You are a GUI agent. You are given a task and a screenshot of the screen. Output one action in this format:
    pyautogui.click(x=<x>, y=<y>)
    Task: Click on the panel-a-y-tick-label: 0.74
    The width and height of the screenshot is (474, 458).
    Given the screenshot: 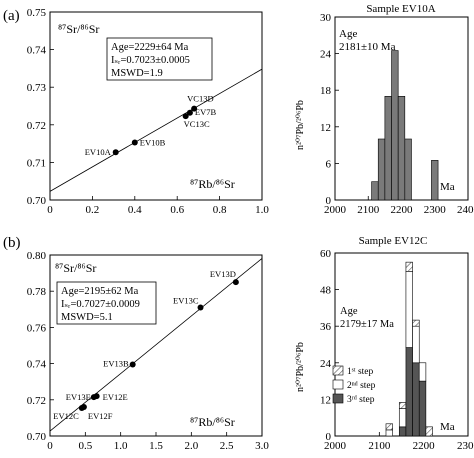 What is the action you would take?
    pyautogui.click(x=37, y=51)
    